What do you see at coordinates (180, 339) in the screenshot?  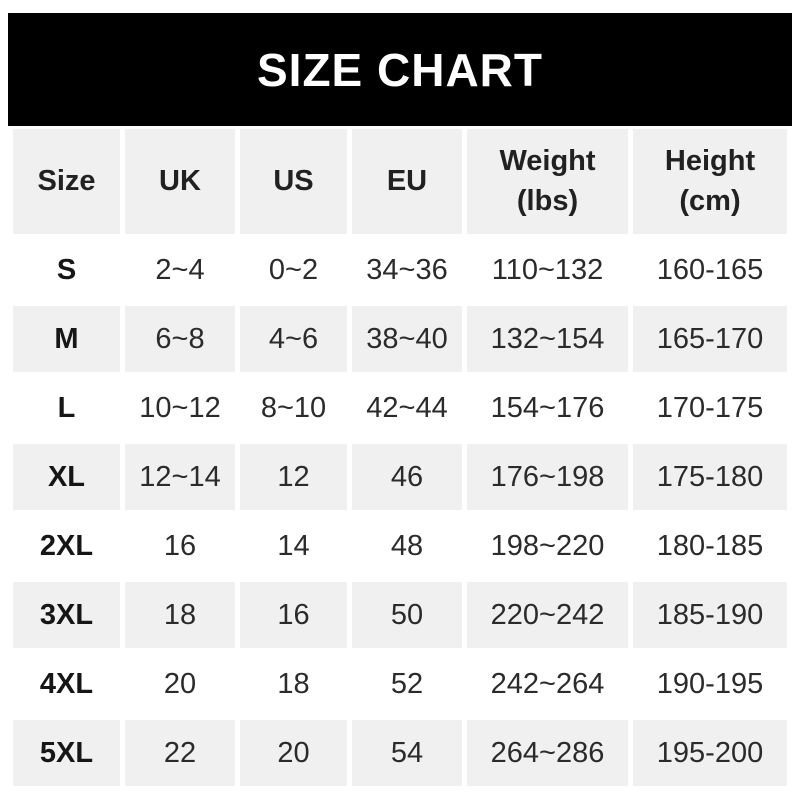 I see `uk-cell: 6~8` at bounding box center [180, 339].